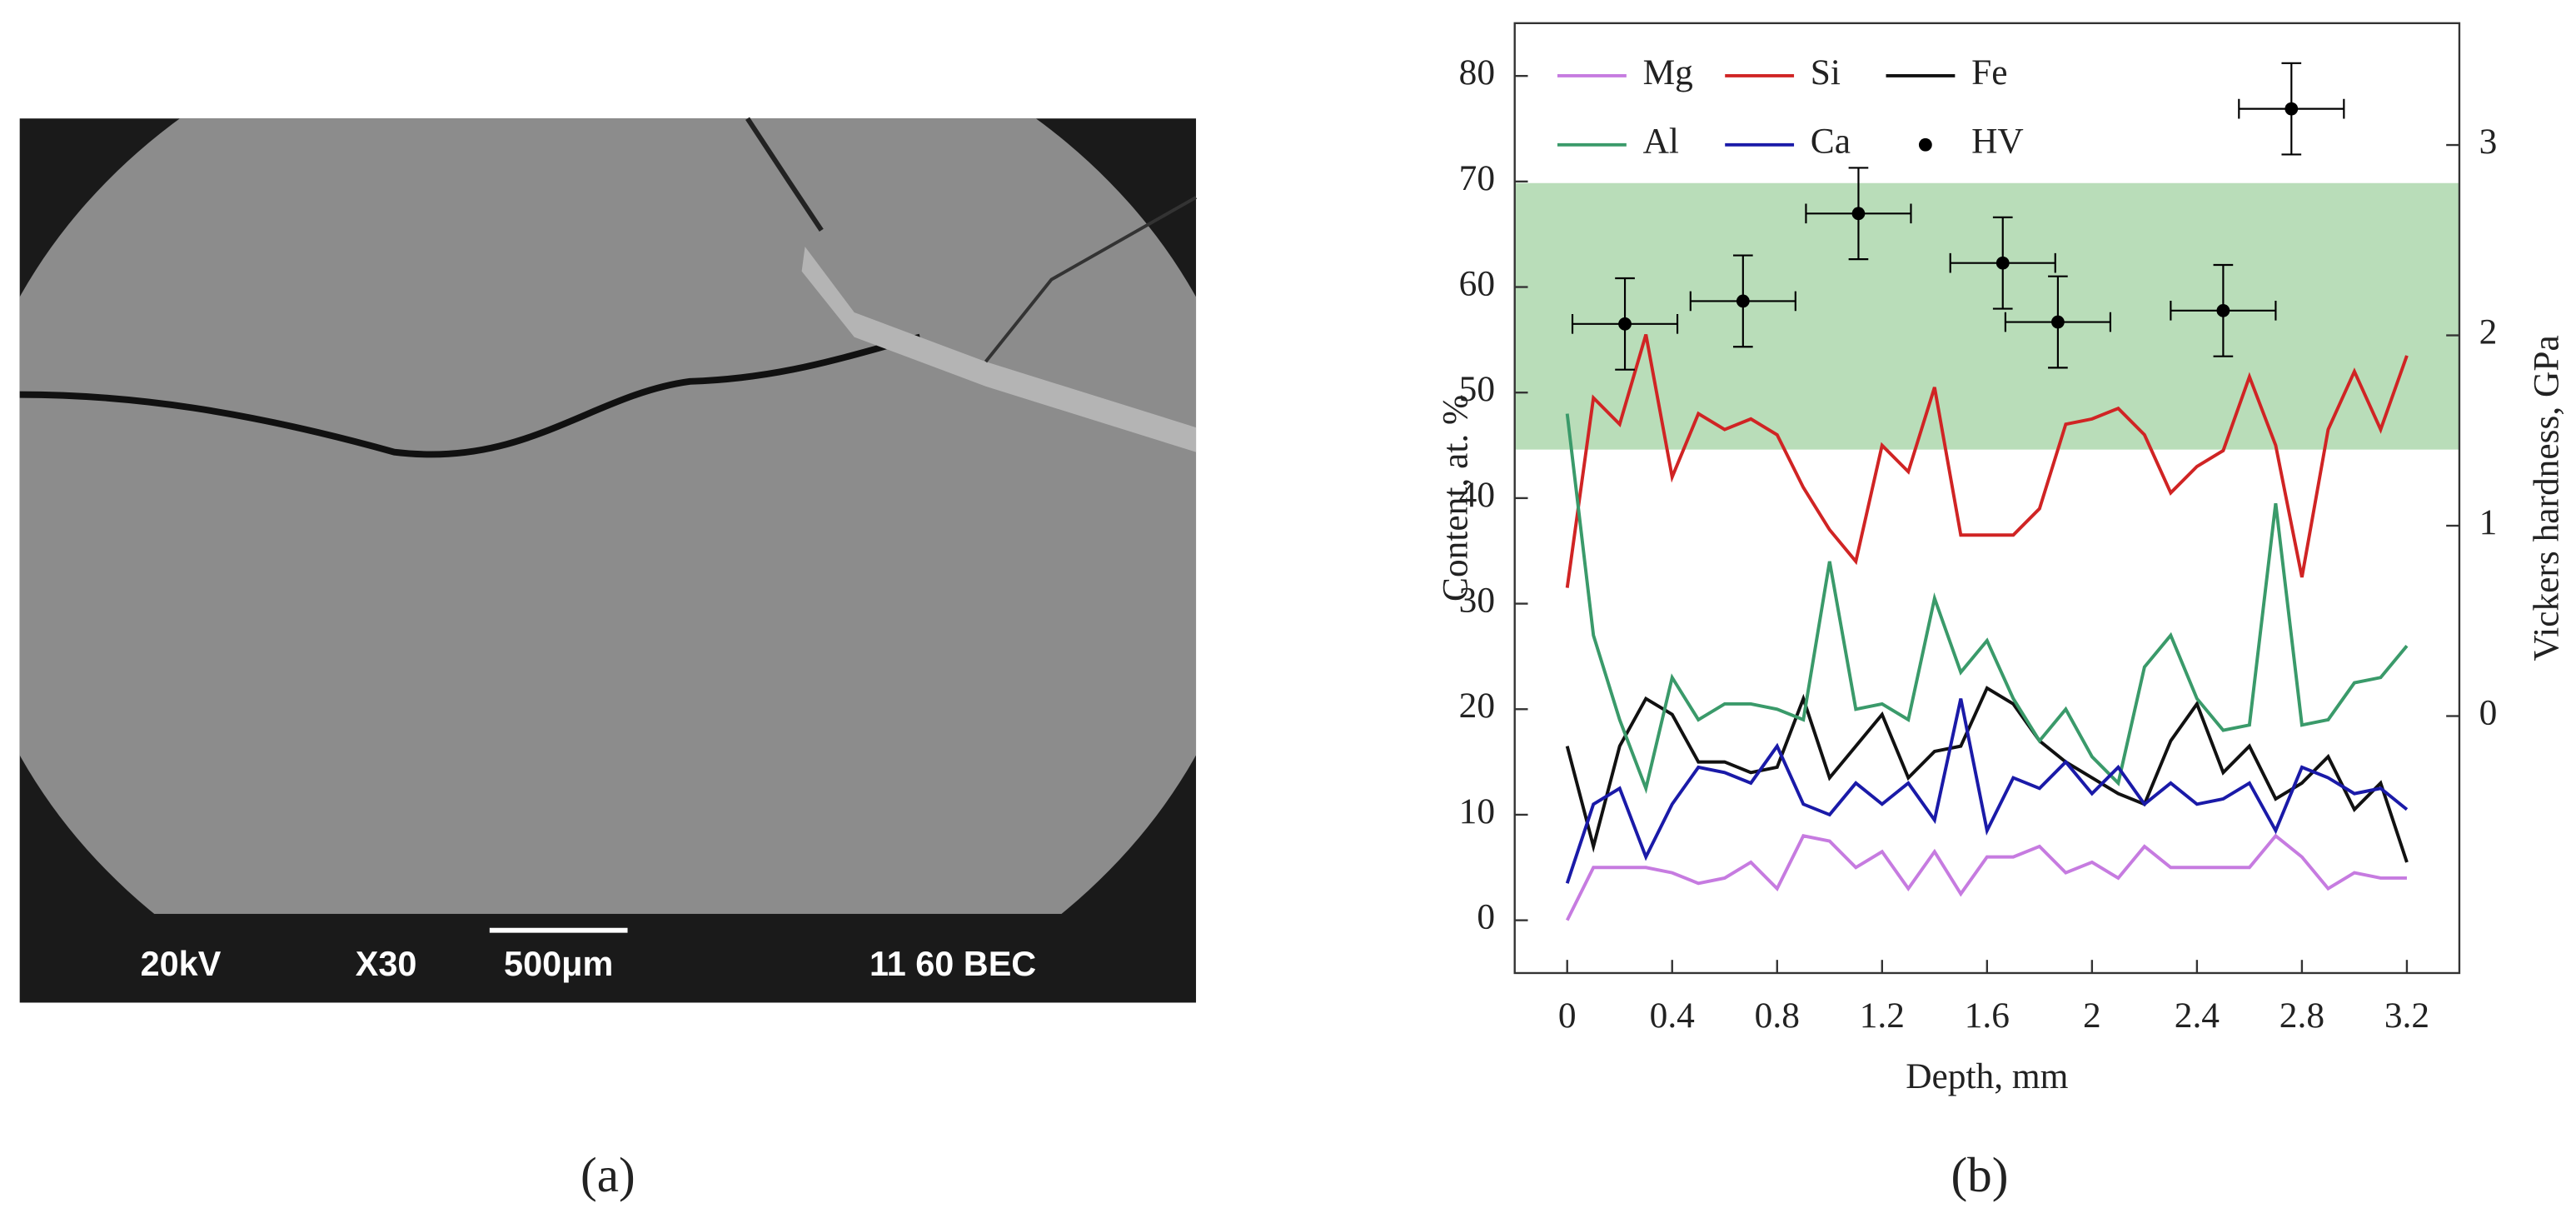 The width and height of the screenshot is (2576, 1223). Describe the element at coordinates (607, 1174) in the screenshot. I see `caption: (a)` at that location.